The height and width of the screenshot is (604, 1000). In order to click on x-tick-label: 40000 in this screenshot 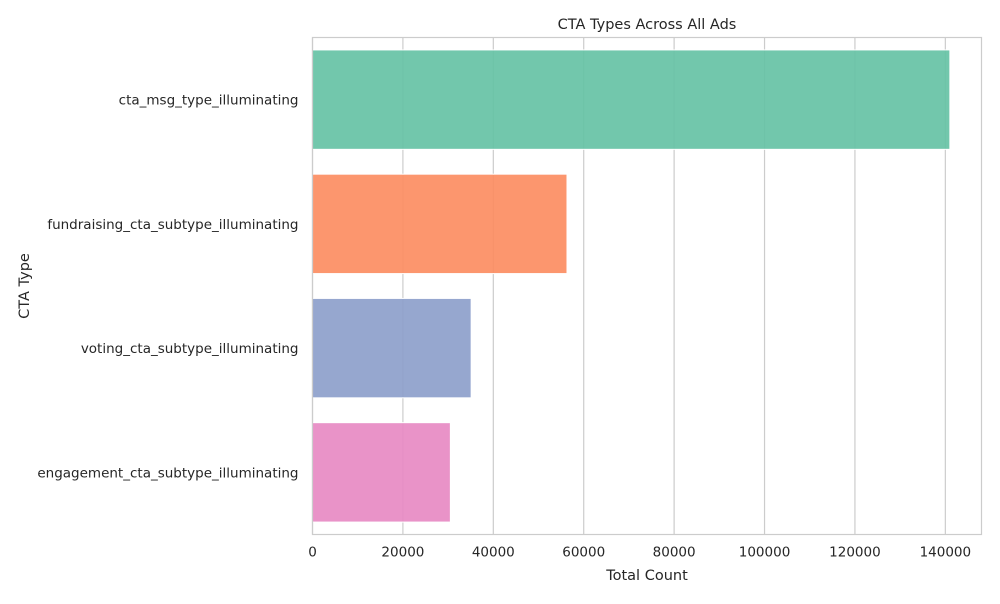, I will do `click(493, 553)`.